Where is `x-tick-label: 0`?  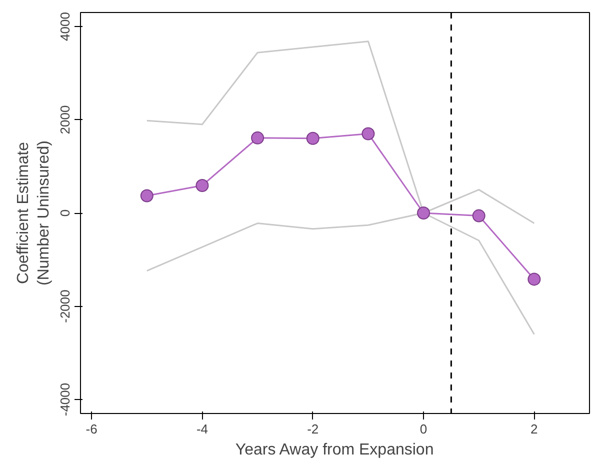 x-tick-label: 0 is located at coordinates (424, 429).